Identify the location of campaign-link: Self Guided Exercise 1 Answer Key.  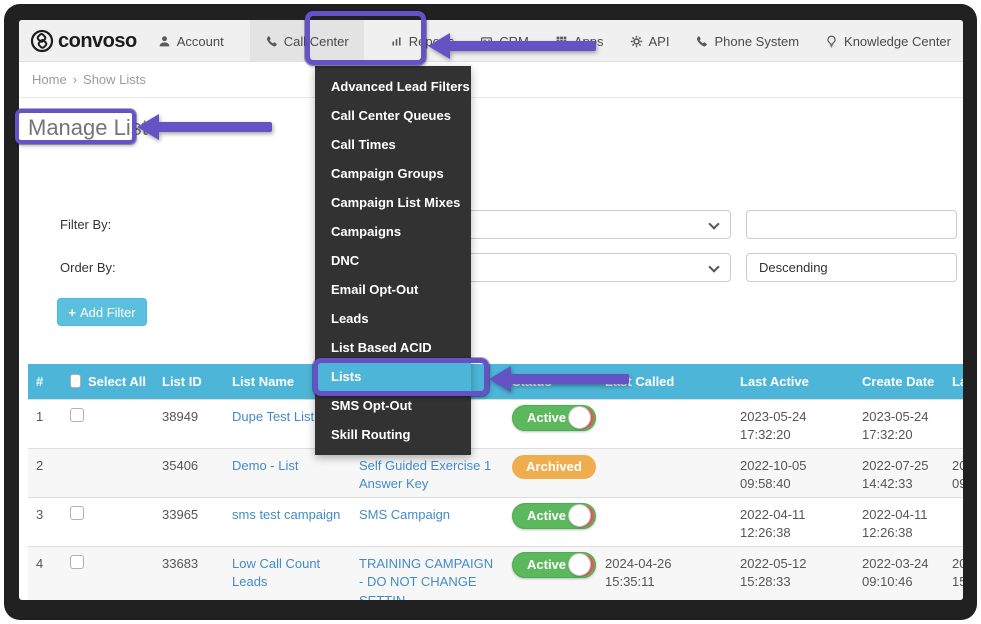
(425, 474).